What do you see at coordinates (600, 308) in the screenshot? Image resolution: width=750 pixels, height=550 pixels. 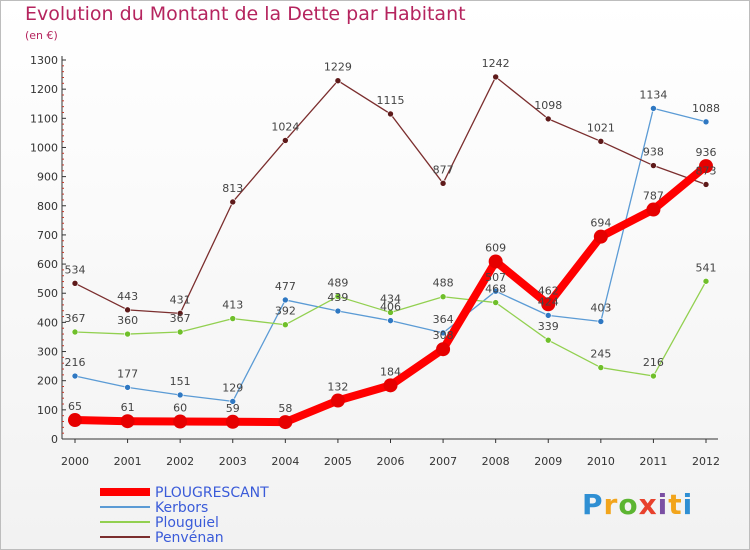 I see `data-label-kerbors: 403` at bounding box center [600, 308].